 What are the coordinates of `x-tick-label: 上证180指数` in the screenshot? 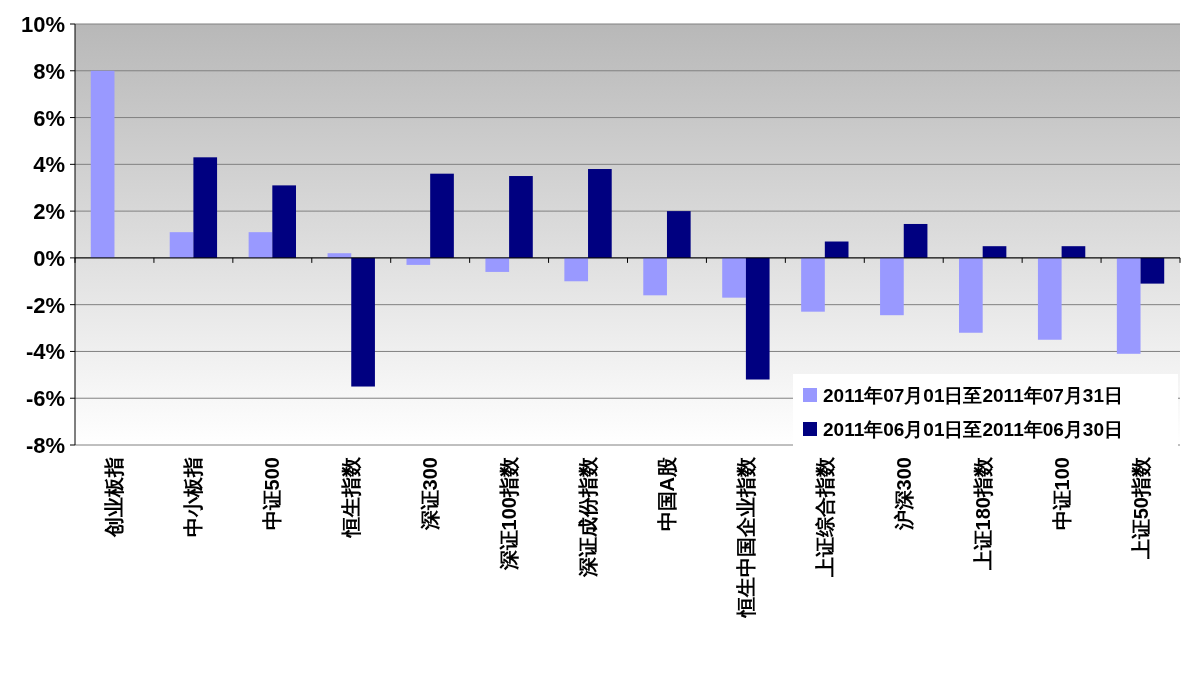 It's located at (982, 514).